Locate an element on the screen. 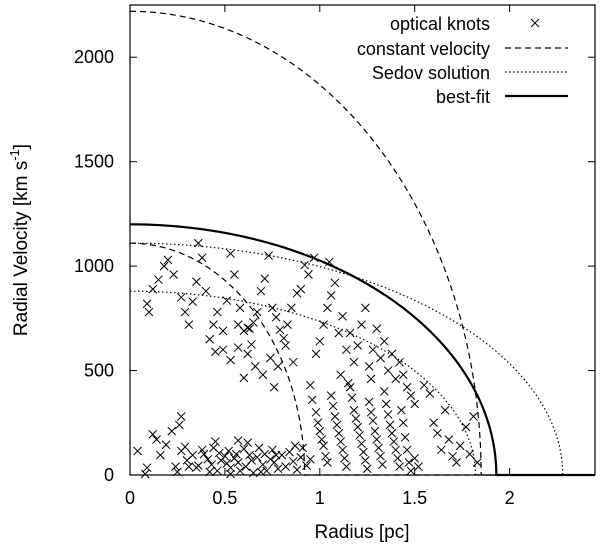 The height and width of the screenshot is (547, 600). legend-label-optical-knots: optical knots is located at coordinates (440, 24).